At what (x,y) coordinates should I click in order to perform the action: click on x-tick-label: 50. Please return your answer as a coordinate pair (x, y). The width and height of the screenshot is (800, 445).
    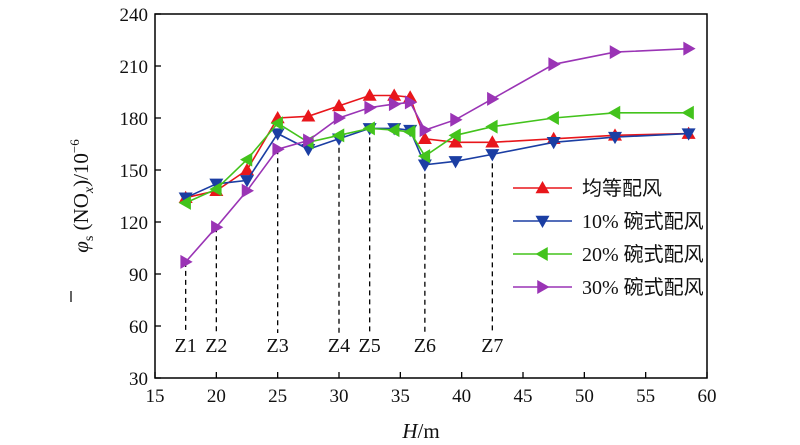
    Looking at the image, I should click on (584, 396).